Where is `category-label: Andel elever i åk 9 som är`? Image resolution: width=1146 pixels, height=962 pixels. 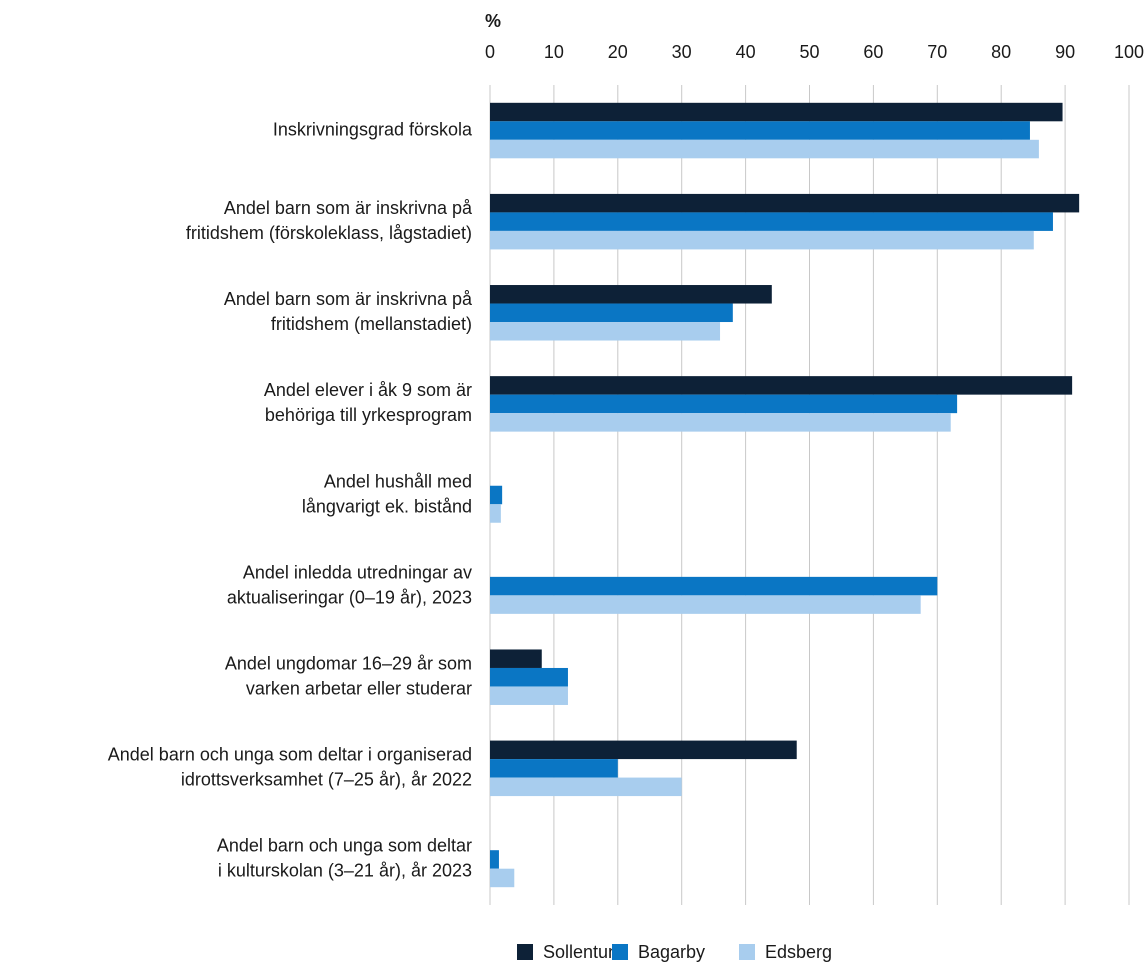 category-label: Andel elever i åk 9 som är is located at coordinates (368, 390).